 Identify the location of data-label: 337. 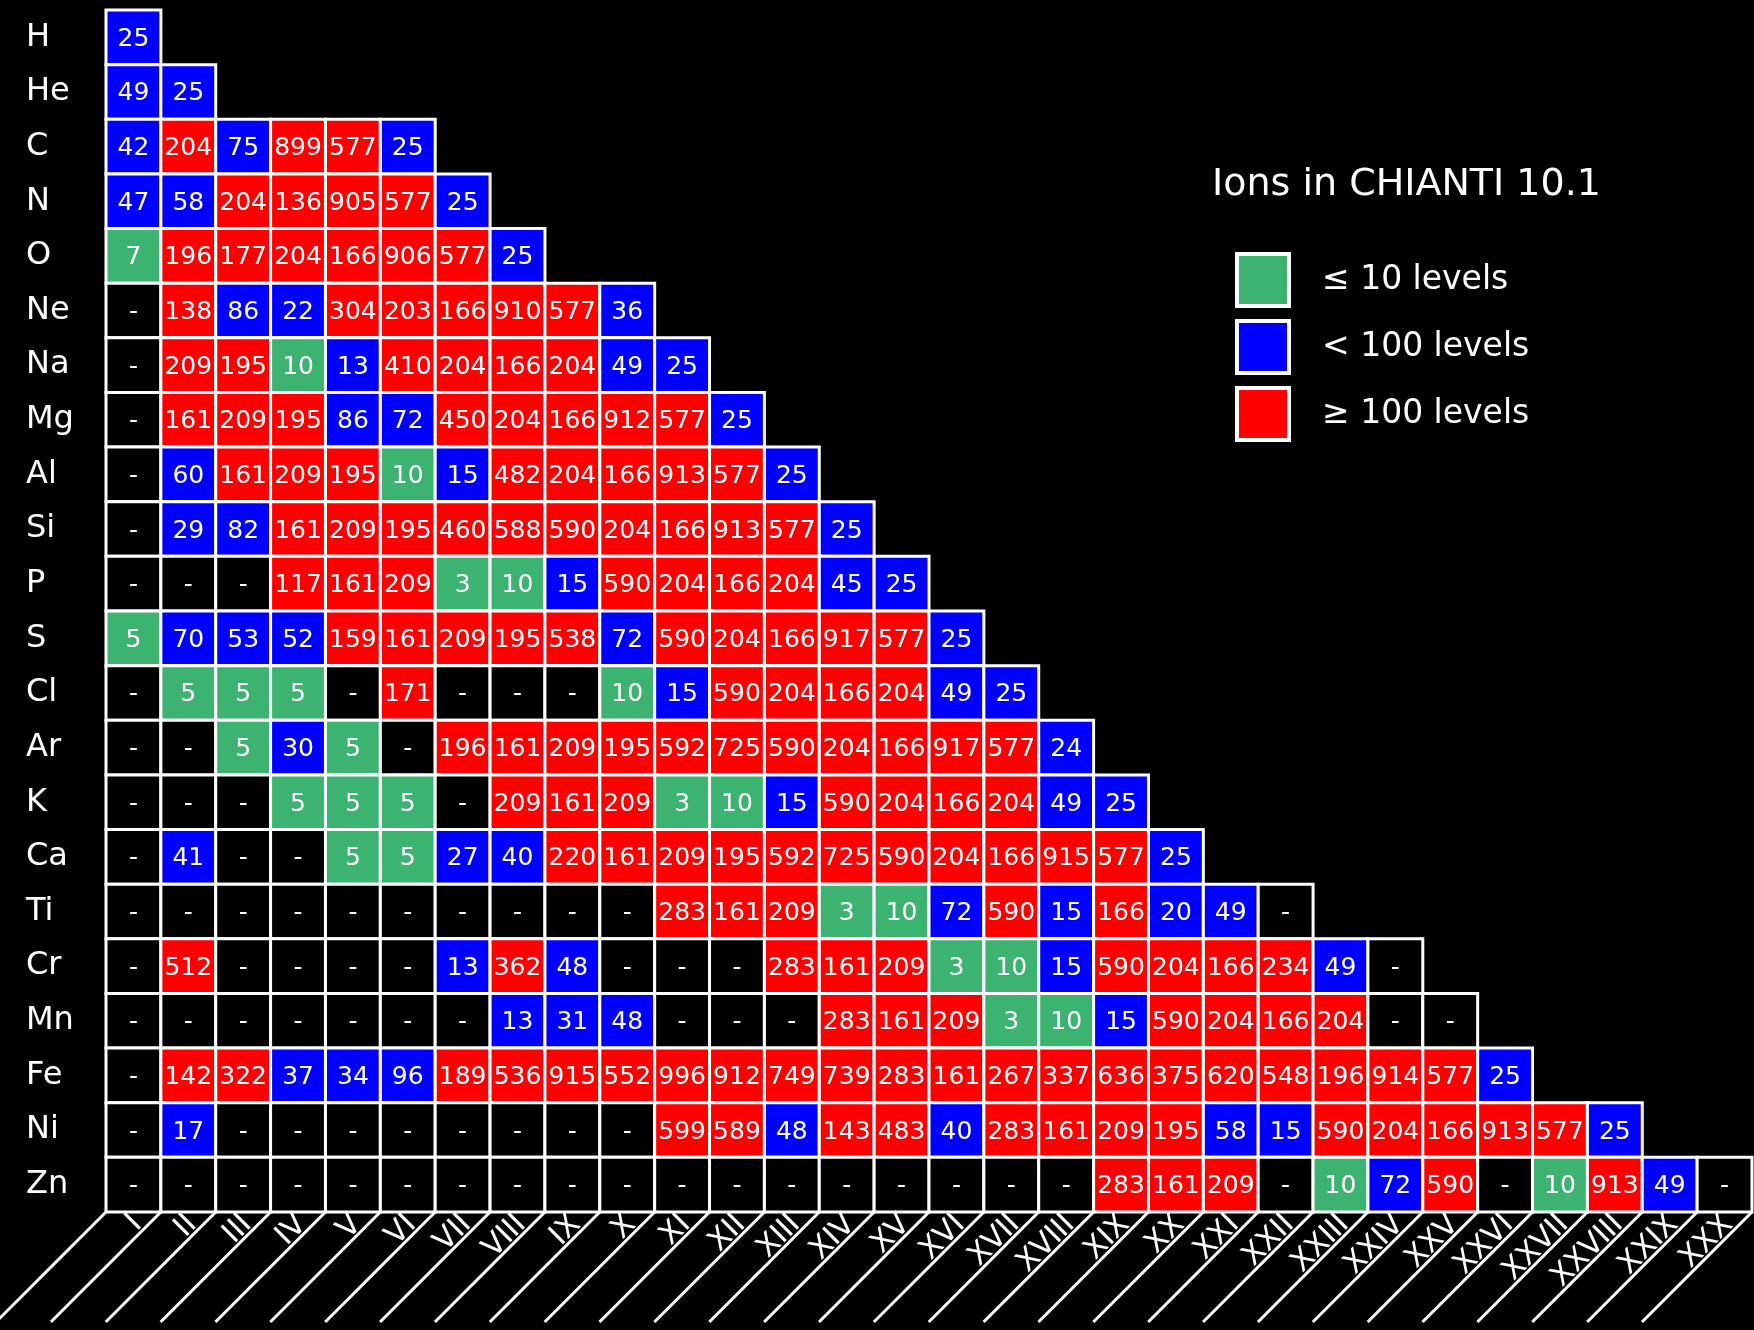
(1066, 1075).